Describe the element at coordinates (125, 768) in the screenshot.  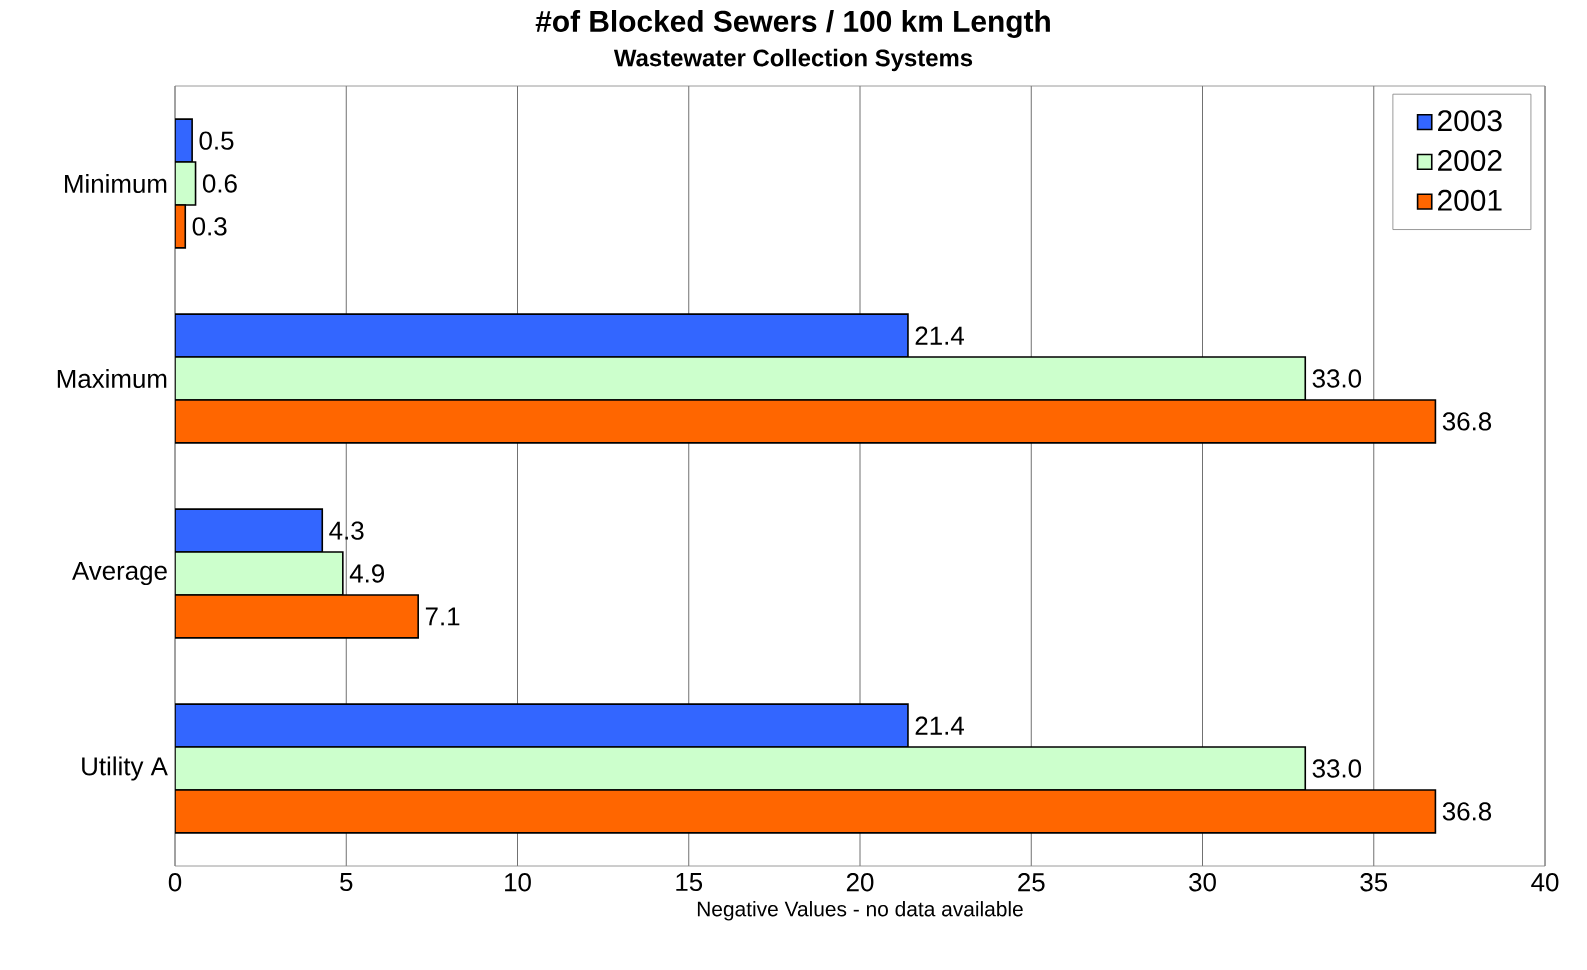
I see `y-tick-label: Utility A` at that location.